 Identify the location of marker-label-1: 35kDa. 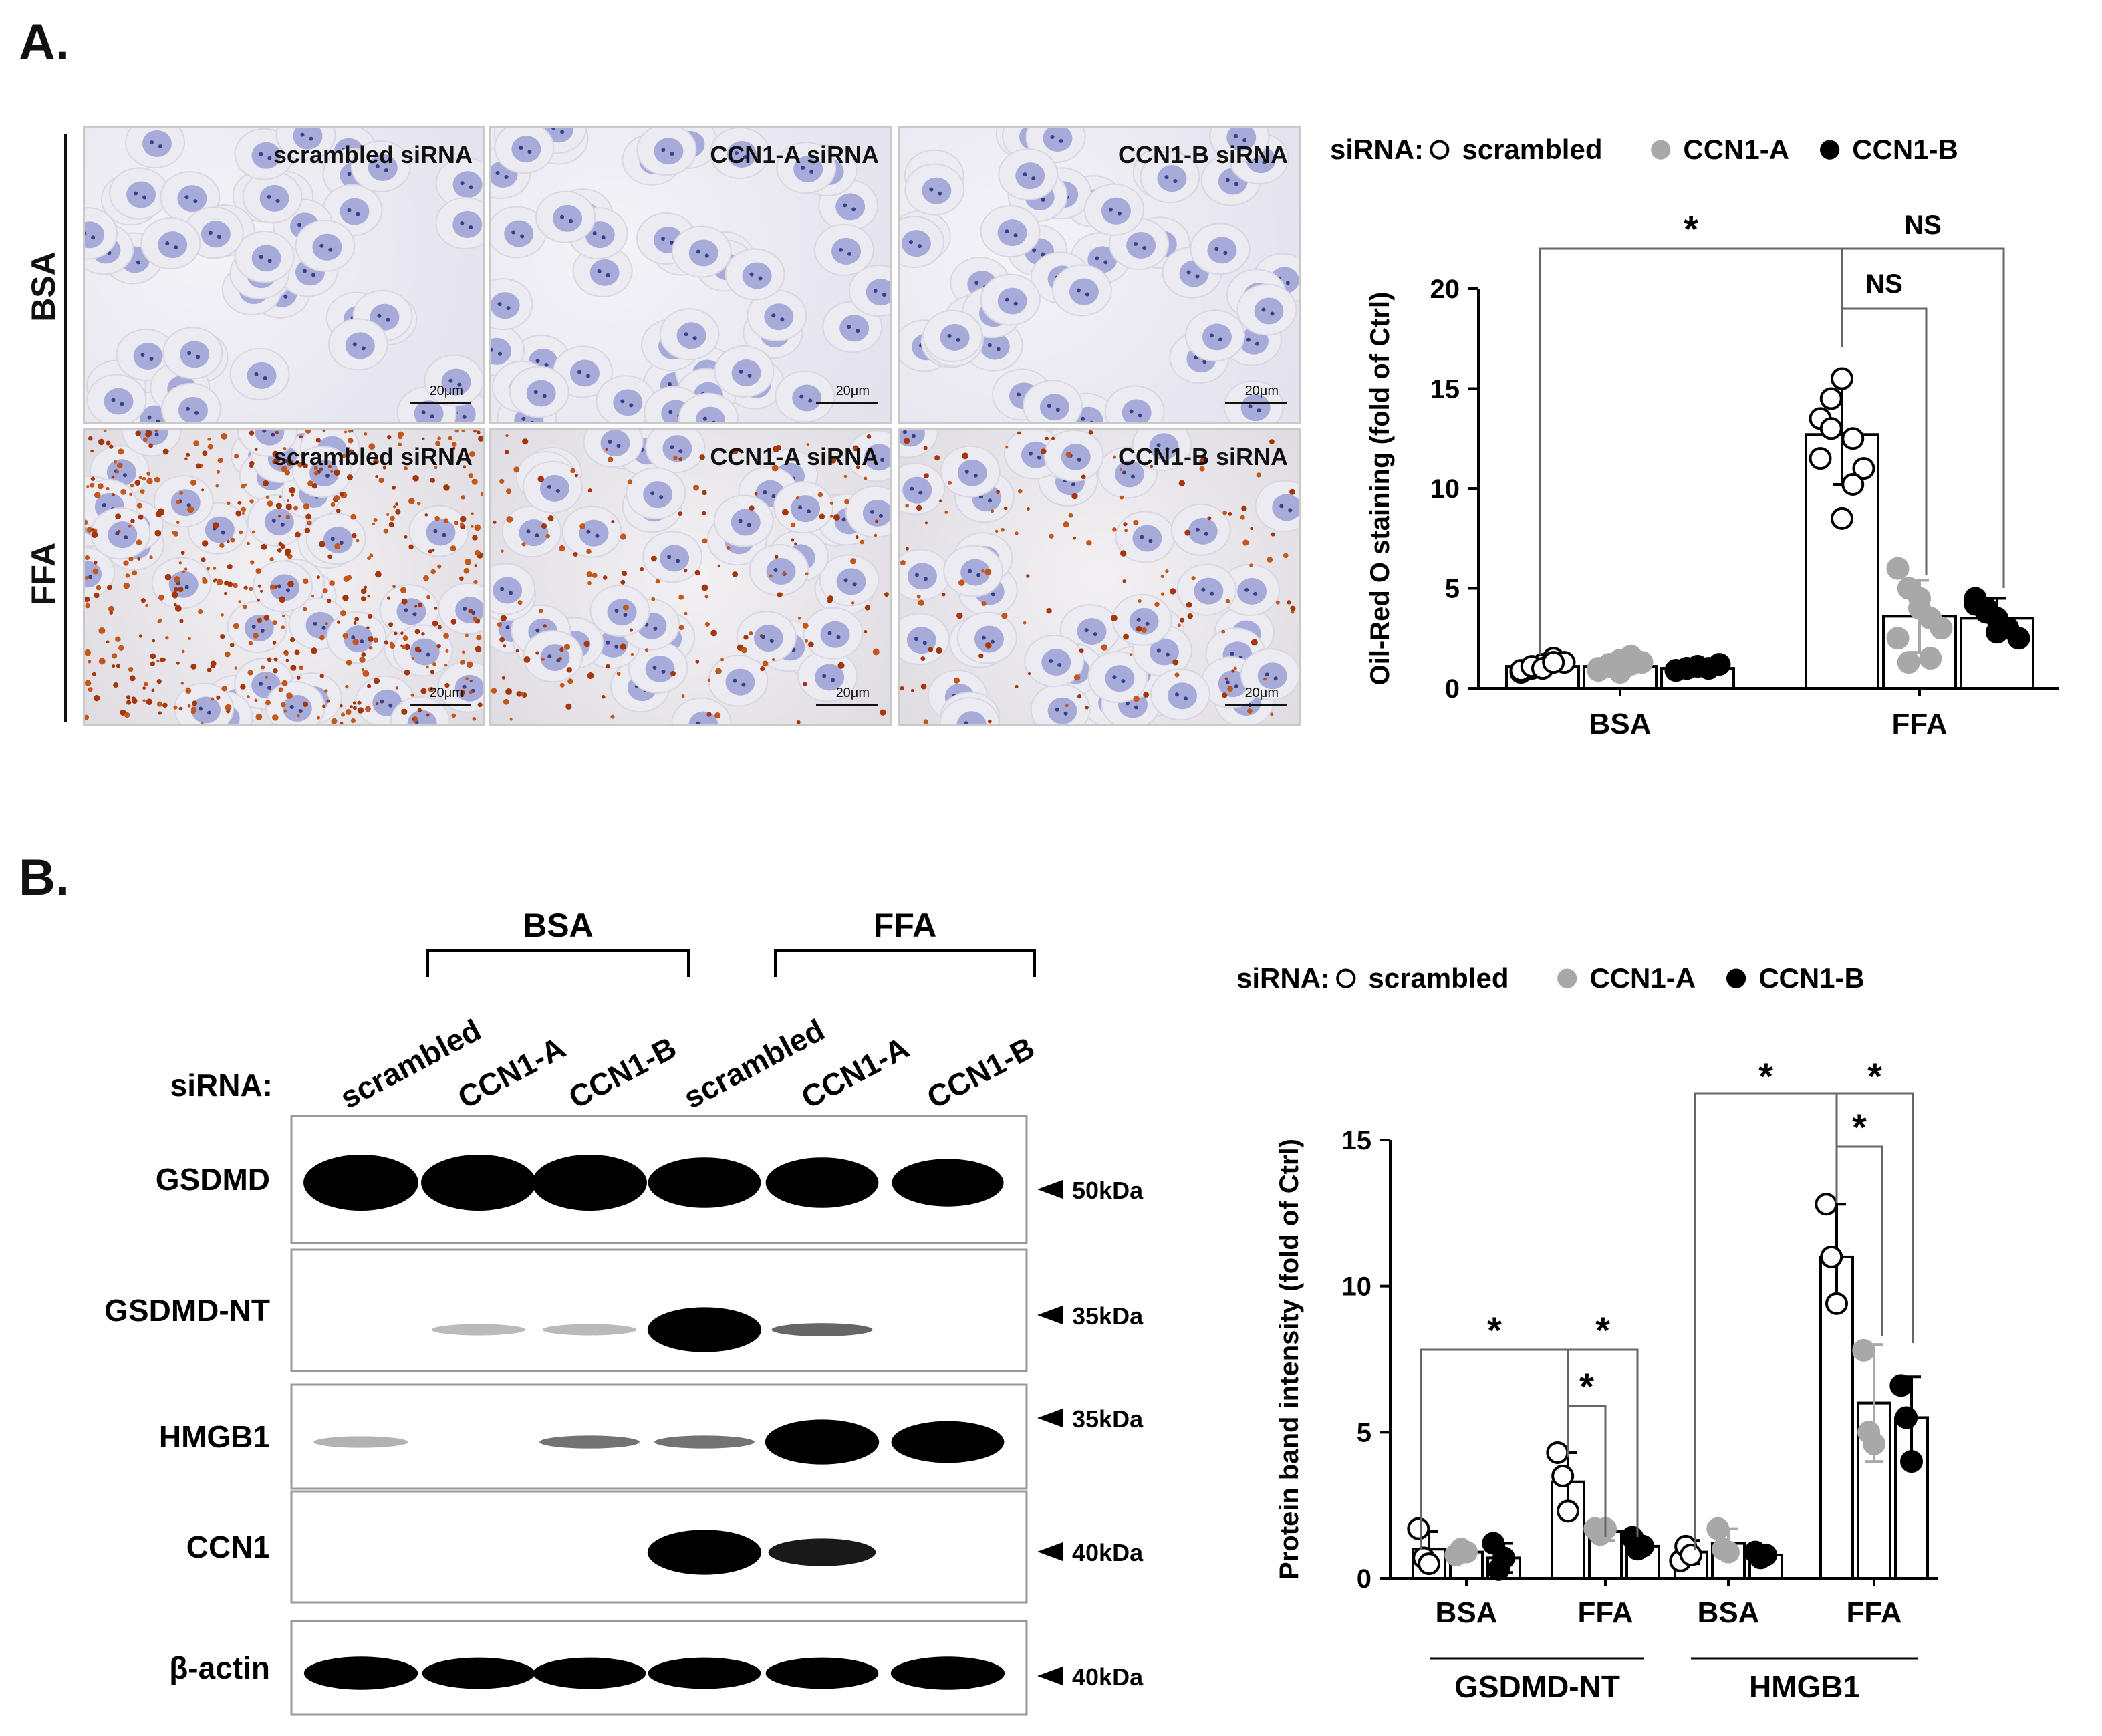
(1108, 1316).